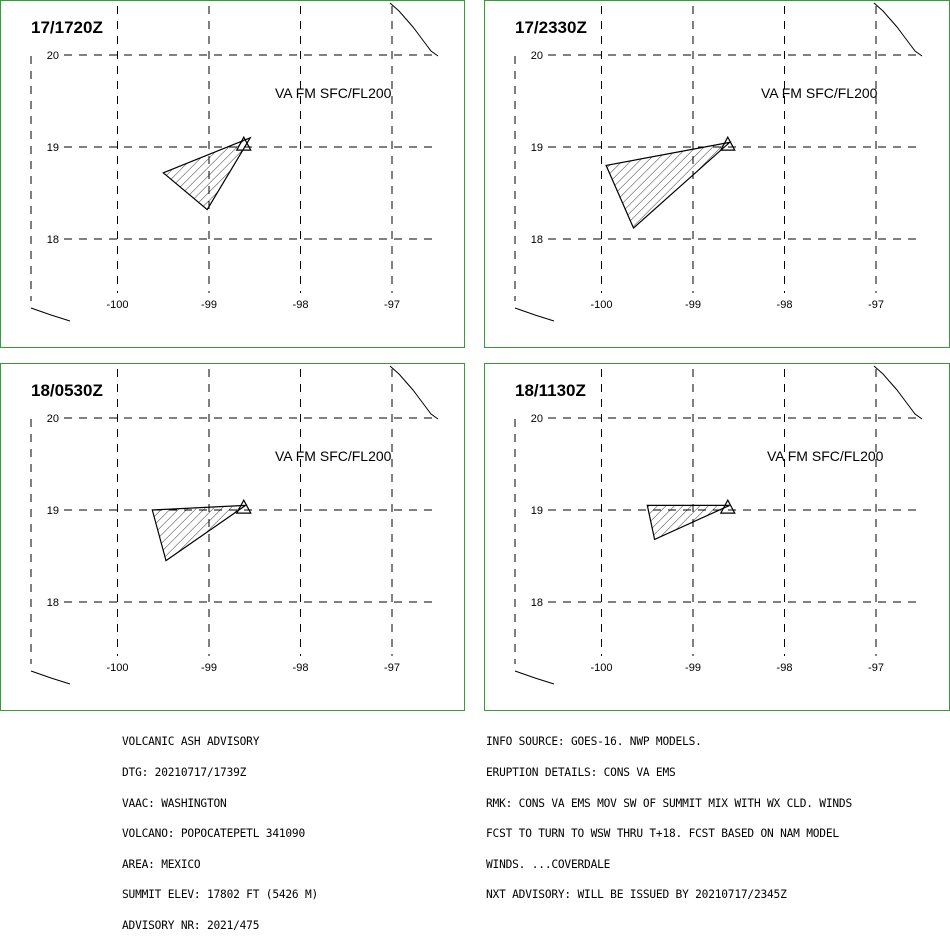  I want to click on advisory-line: DTG: 20210717/1739Z, so click(184, 772).